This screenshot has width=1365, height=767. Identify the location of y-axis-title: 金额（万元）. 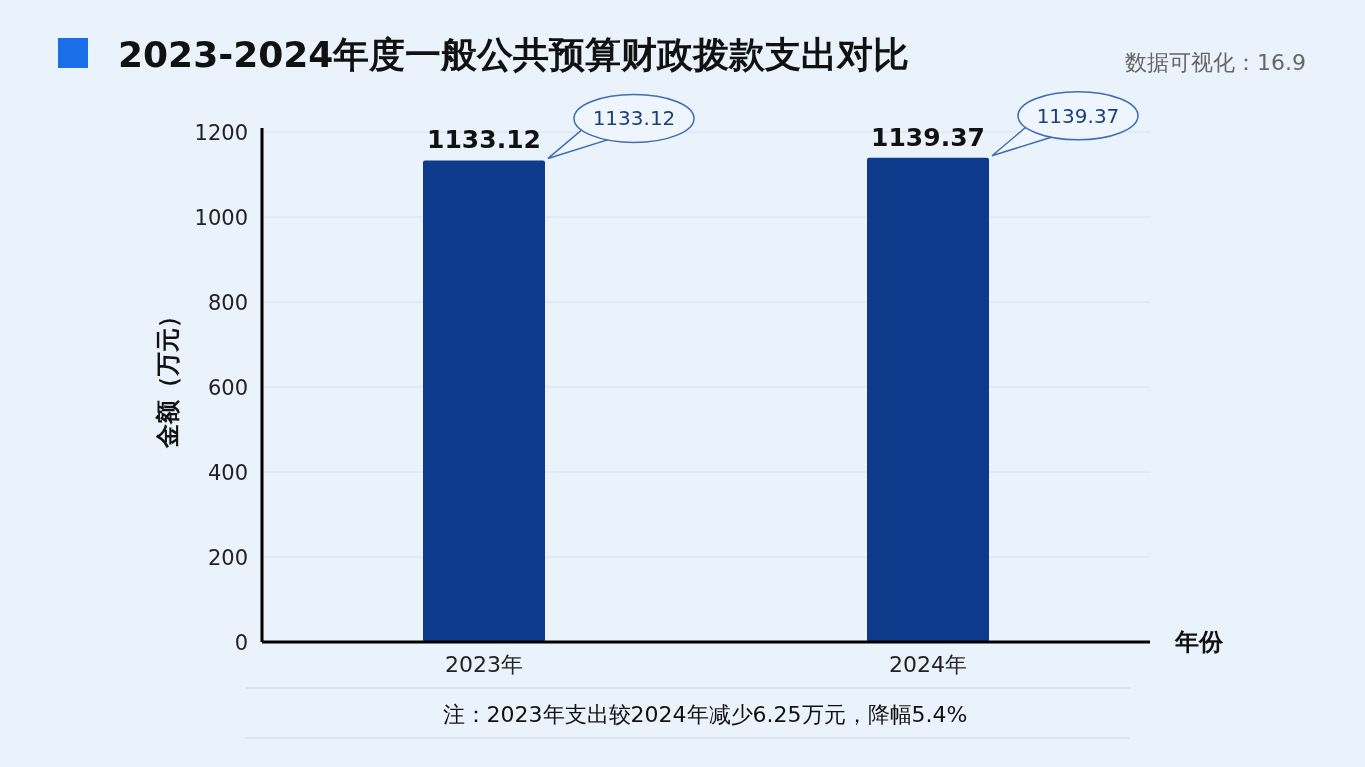
(168, 376).